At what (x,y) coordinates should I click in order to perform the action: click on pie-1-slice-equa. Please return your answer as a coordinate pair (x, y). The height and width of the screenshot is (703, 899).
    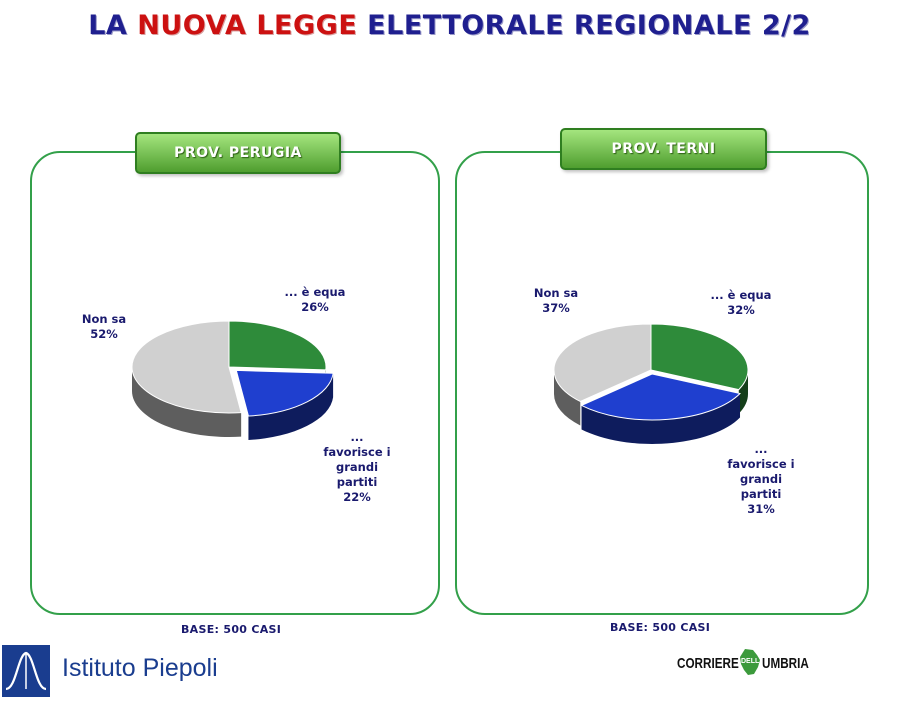
    Looking at the image, I should click on (699, 357).